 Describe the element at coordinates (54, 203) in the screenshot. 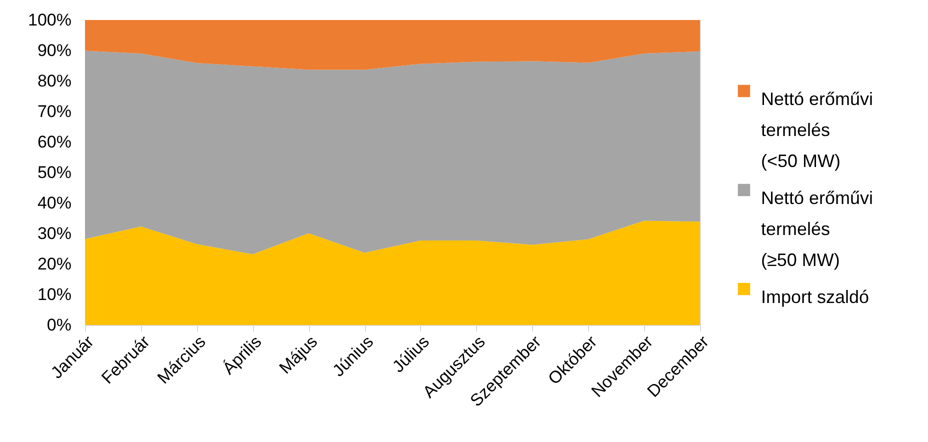

I see `y-tick-label: 40%` at that location.